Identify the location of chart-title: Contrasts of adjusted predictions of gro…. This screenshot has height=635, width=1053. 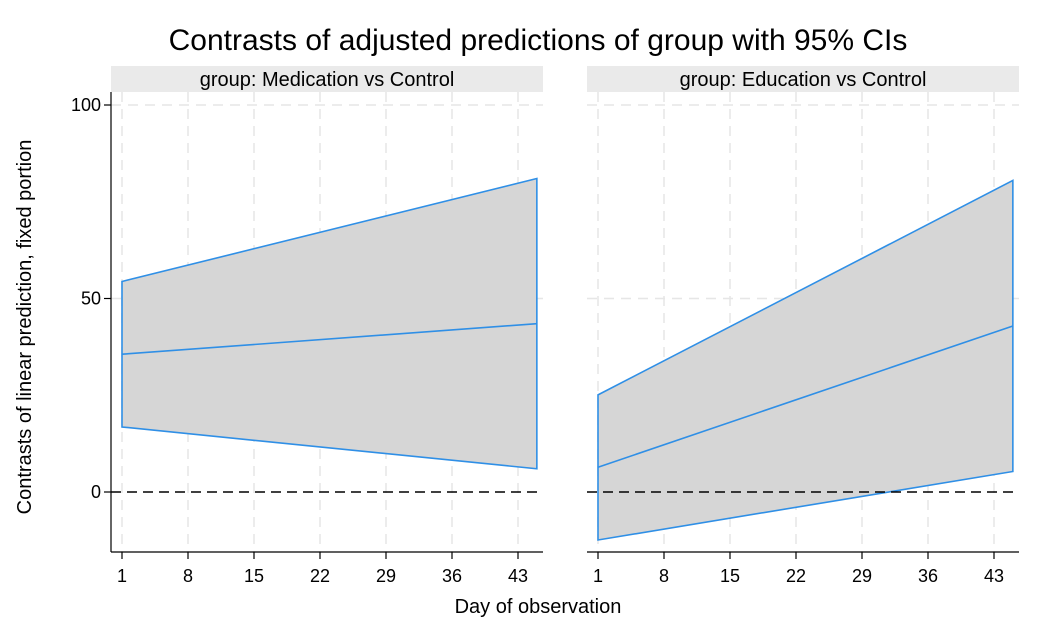
(538, 40).